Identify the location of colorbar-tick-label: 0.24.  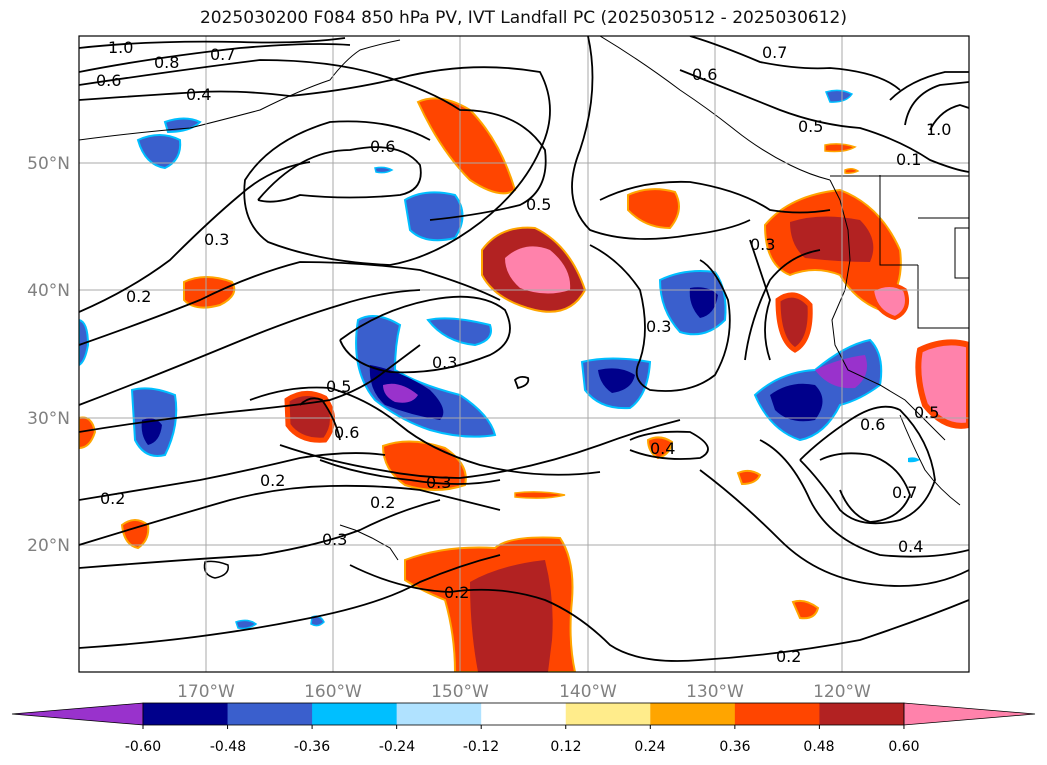
(649, 747).